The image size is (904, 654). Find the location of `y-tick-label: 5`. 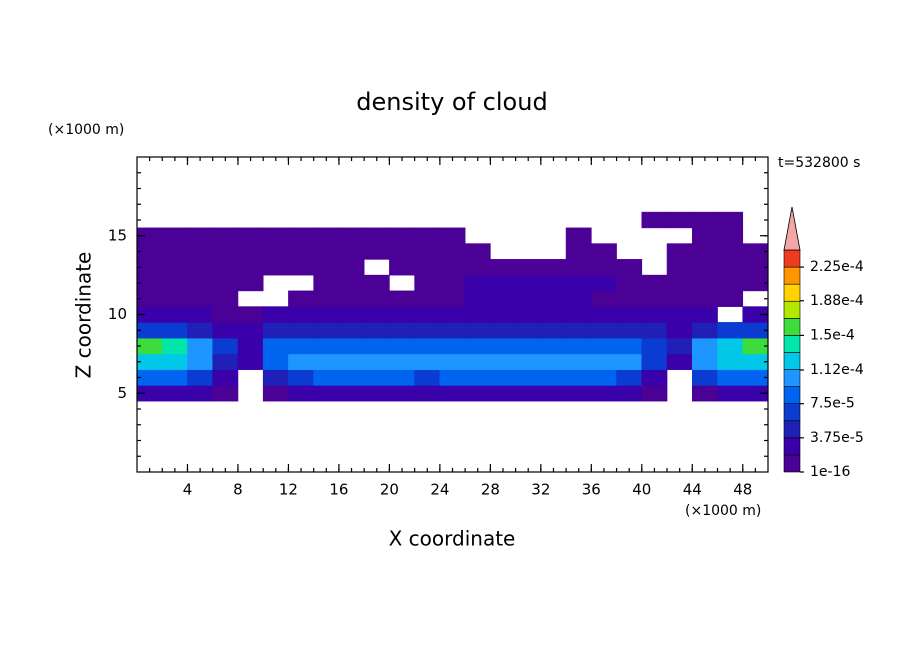

y-tick-label: 5 is located at coordinates (122, 393).